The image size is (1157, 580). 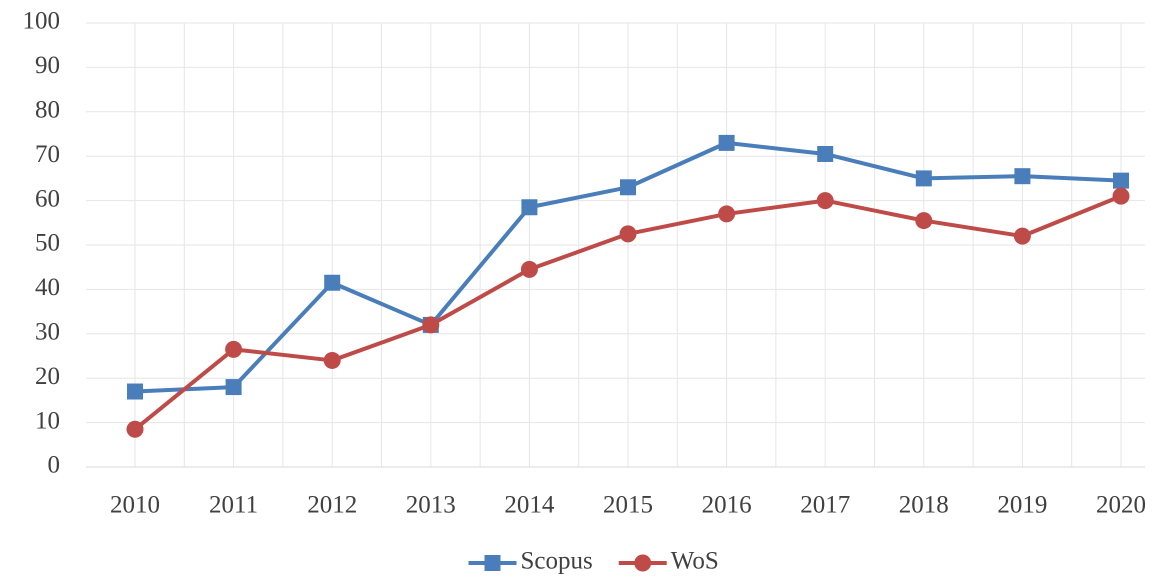 What do you see at coordinates (825, 505) in the screenshot?
I see `x-tick-label: 2017` at bounding box center [825, 505].